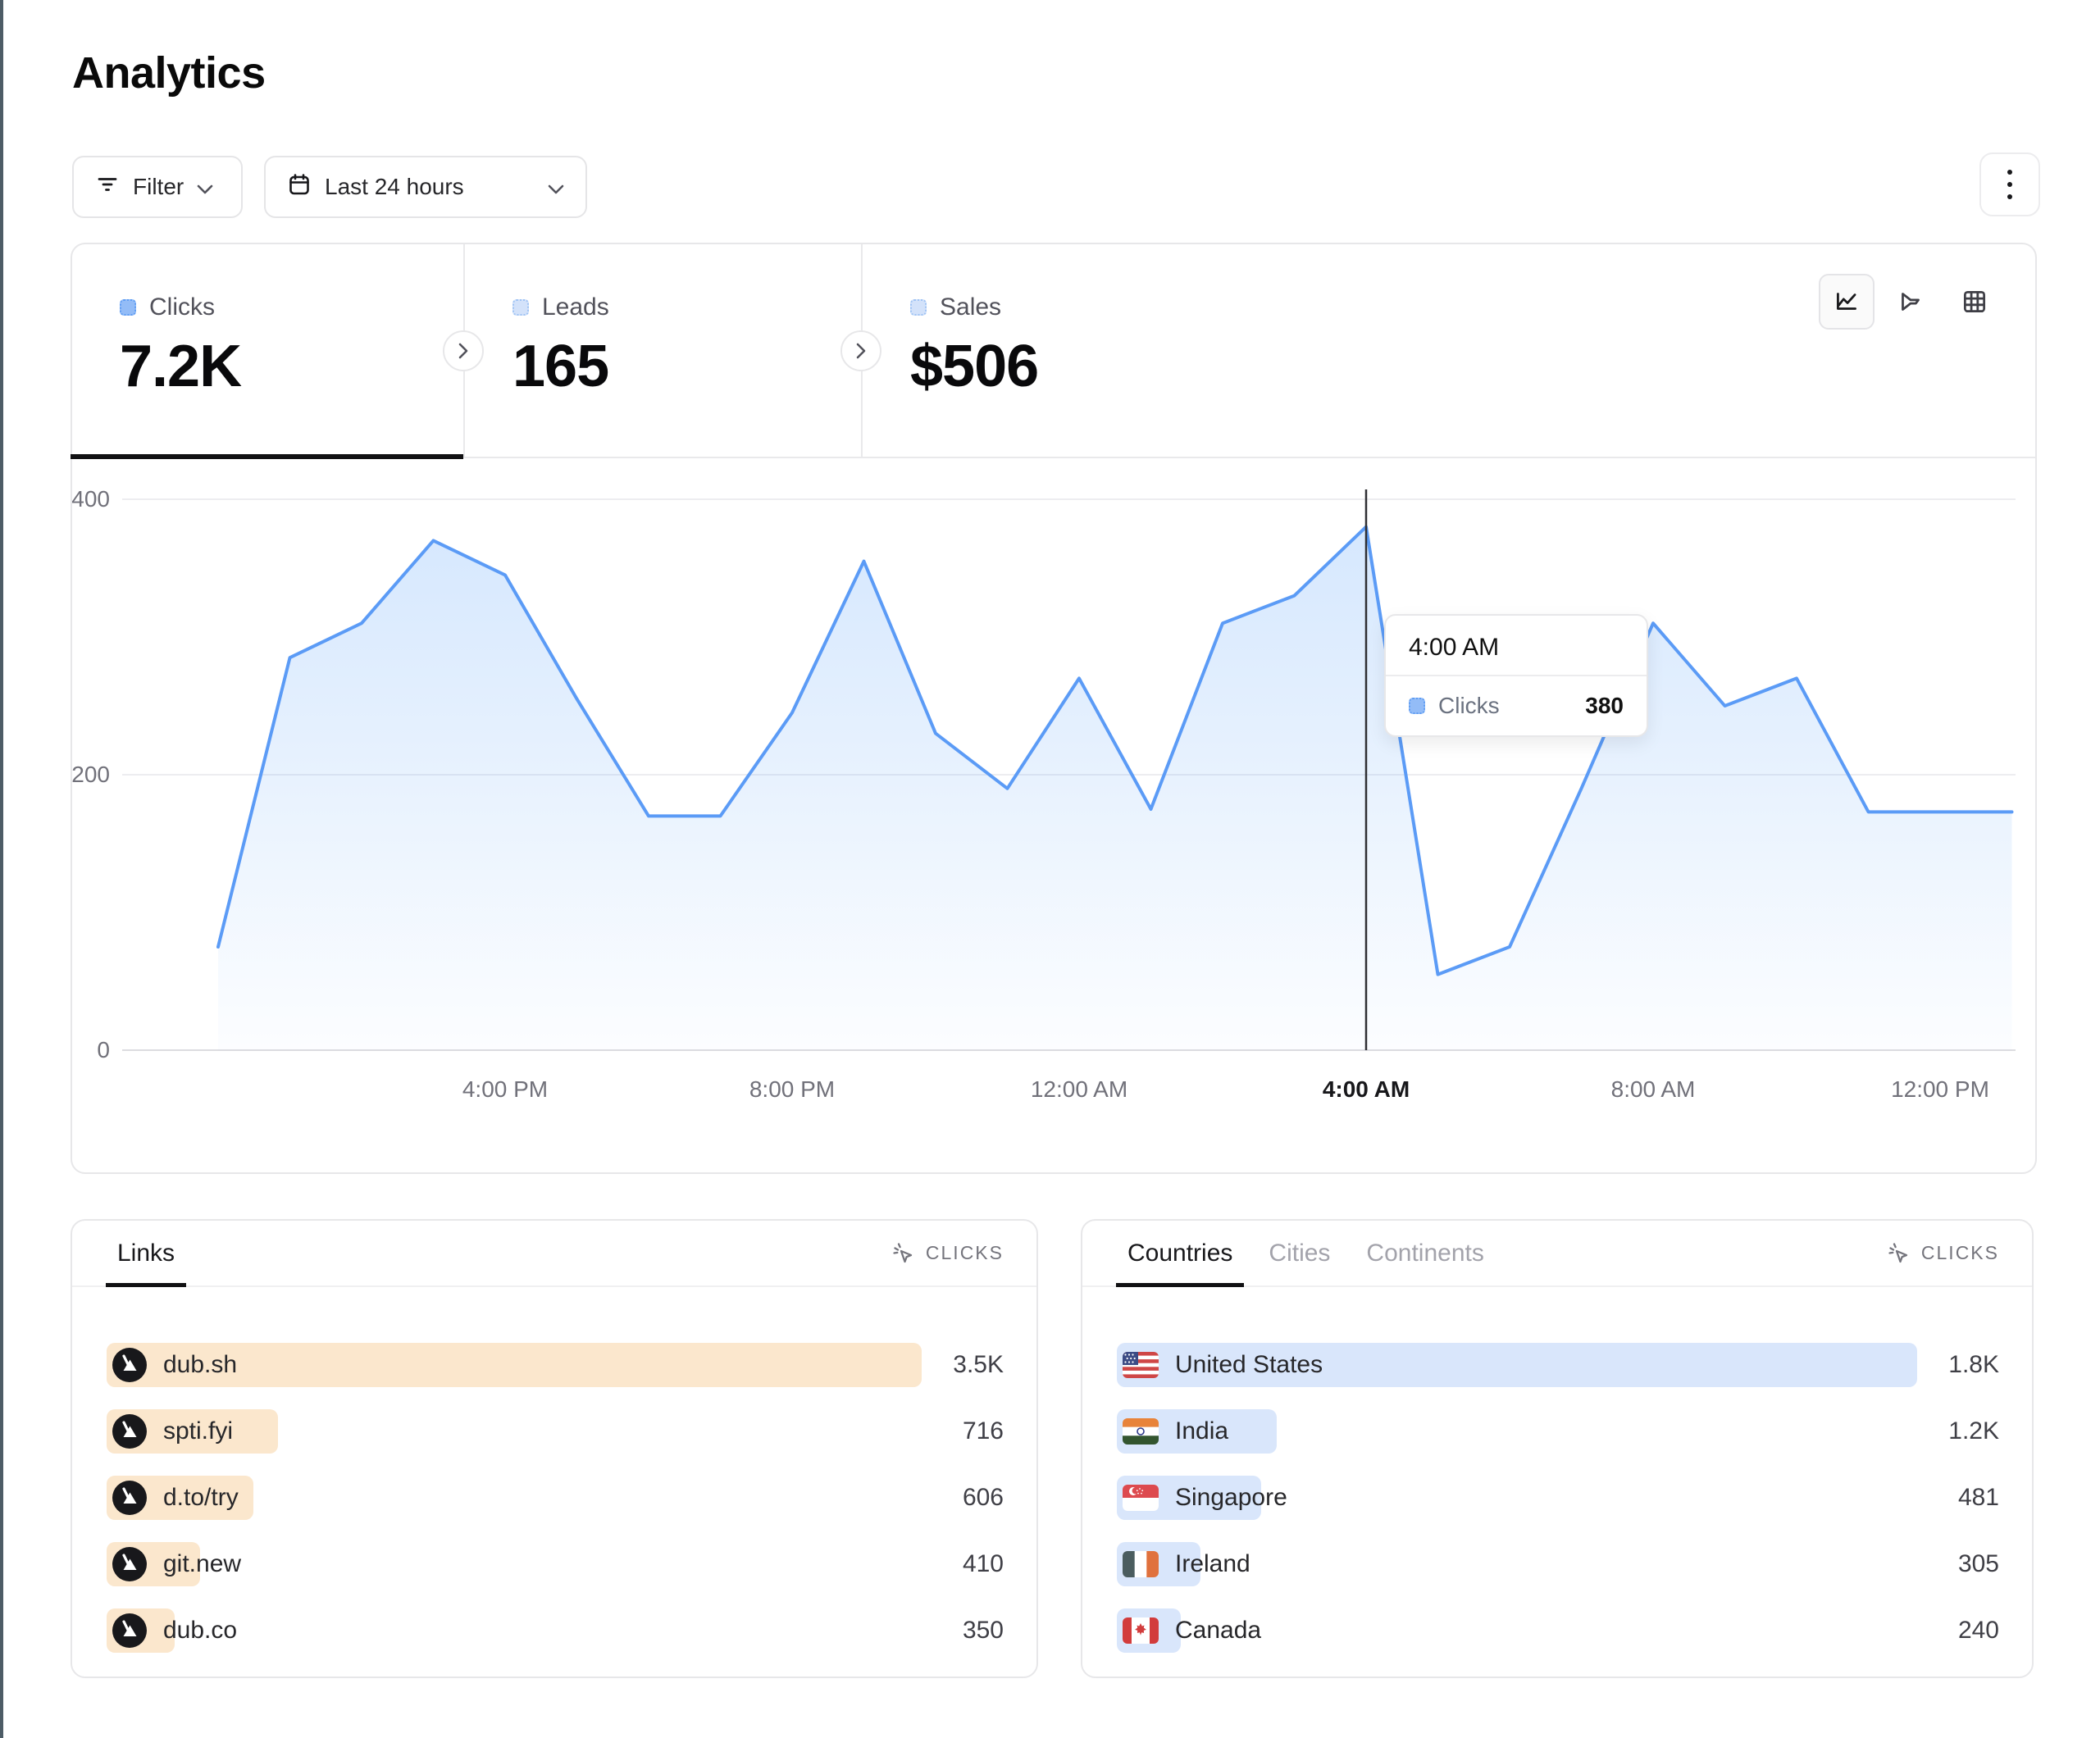 The width and height of the screenshot is (2100, 1738). Describe the element at coordinates (181, 366) in the screenshot. I see `clicks-count: 7.2K` at that location.